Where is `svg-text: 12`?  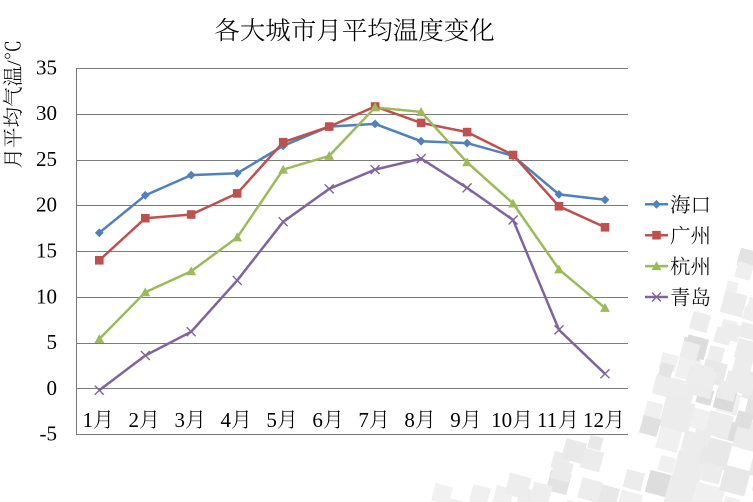 svg-text: 12 is located at coordinates (593, 420).